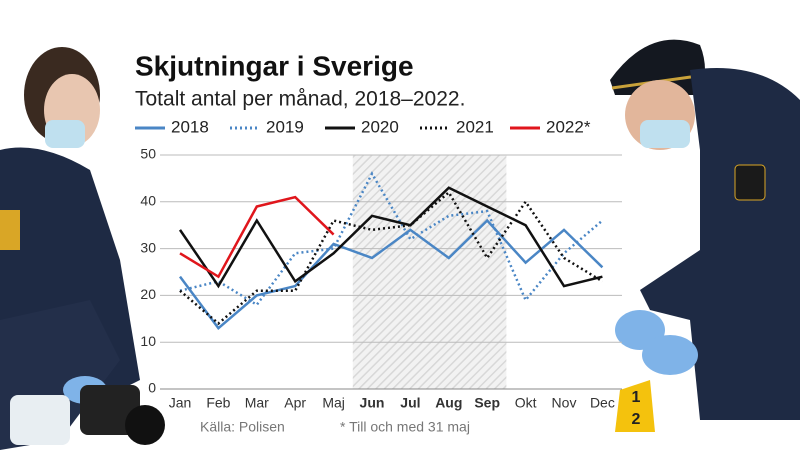  What do you see at coordinates (257, 403) in the screenshot?
I see `x-tick-label: Mar` at bounding box center [257, 403].